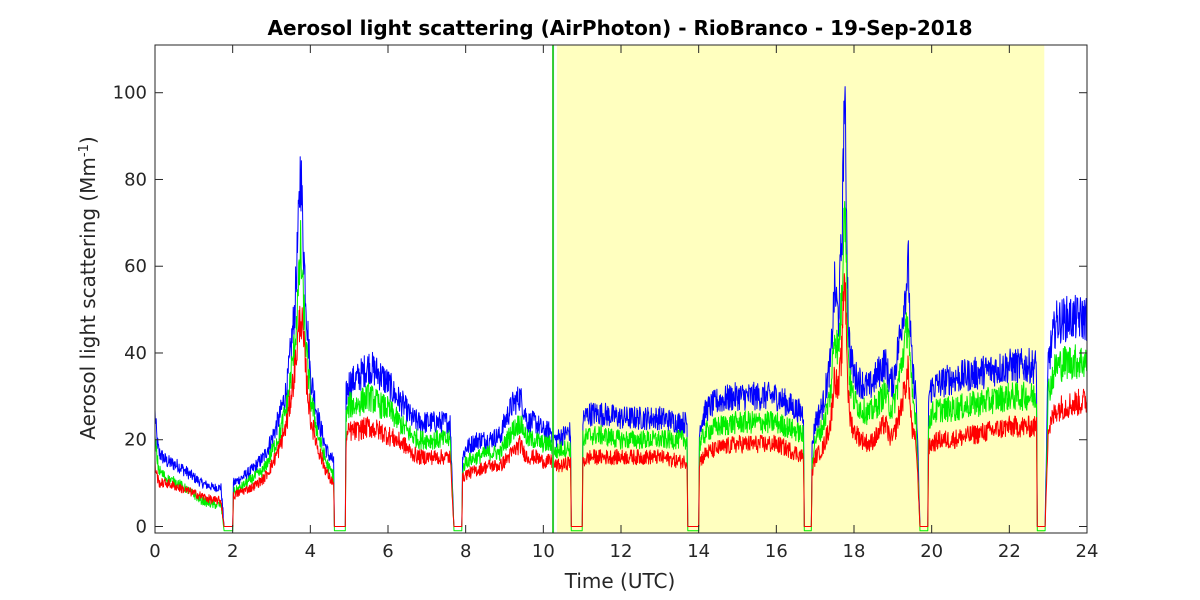 The width and height of the screenshot is (1200, 600). What do you see at coordinates (135, 266) in the screenshot?
I see `y-tick-label: 60` at bounding box center [135, 266].